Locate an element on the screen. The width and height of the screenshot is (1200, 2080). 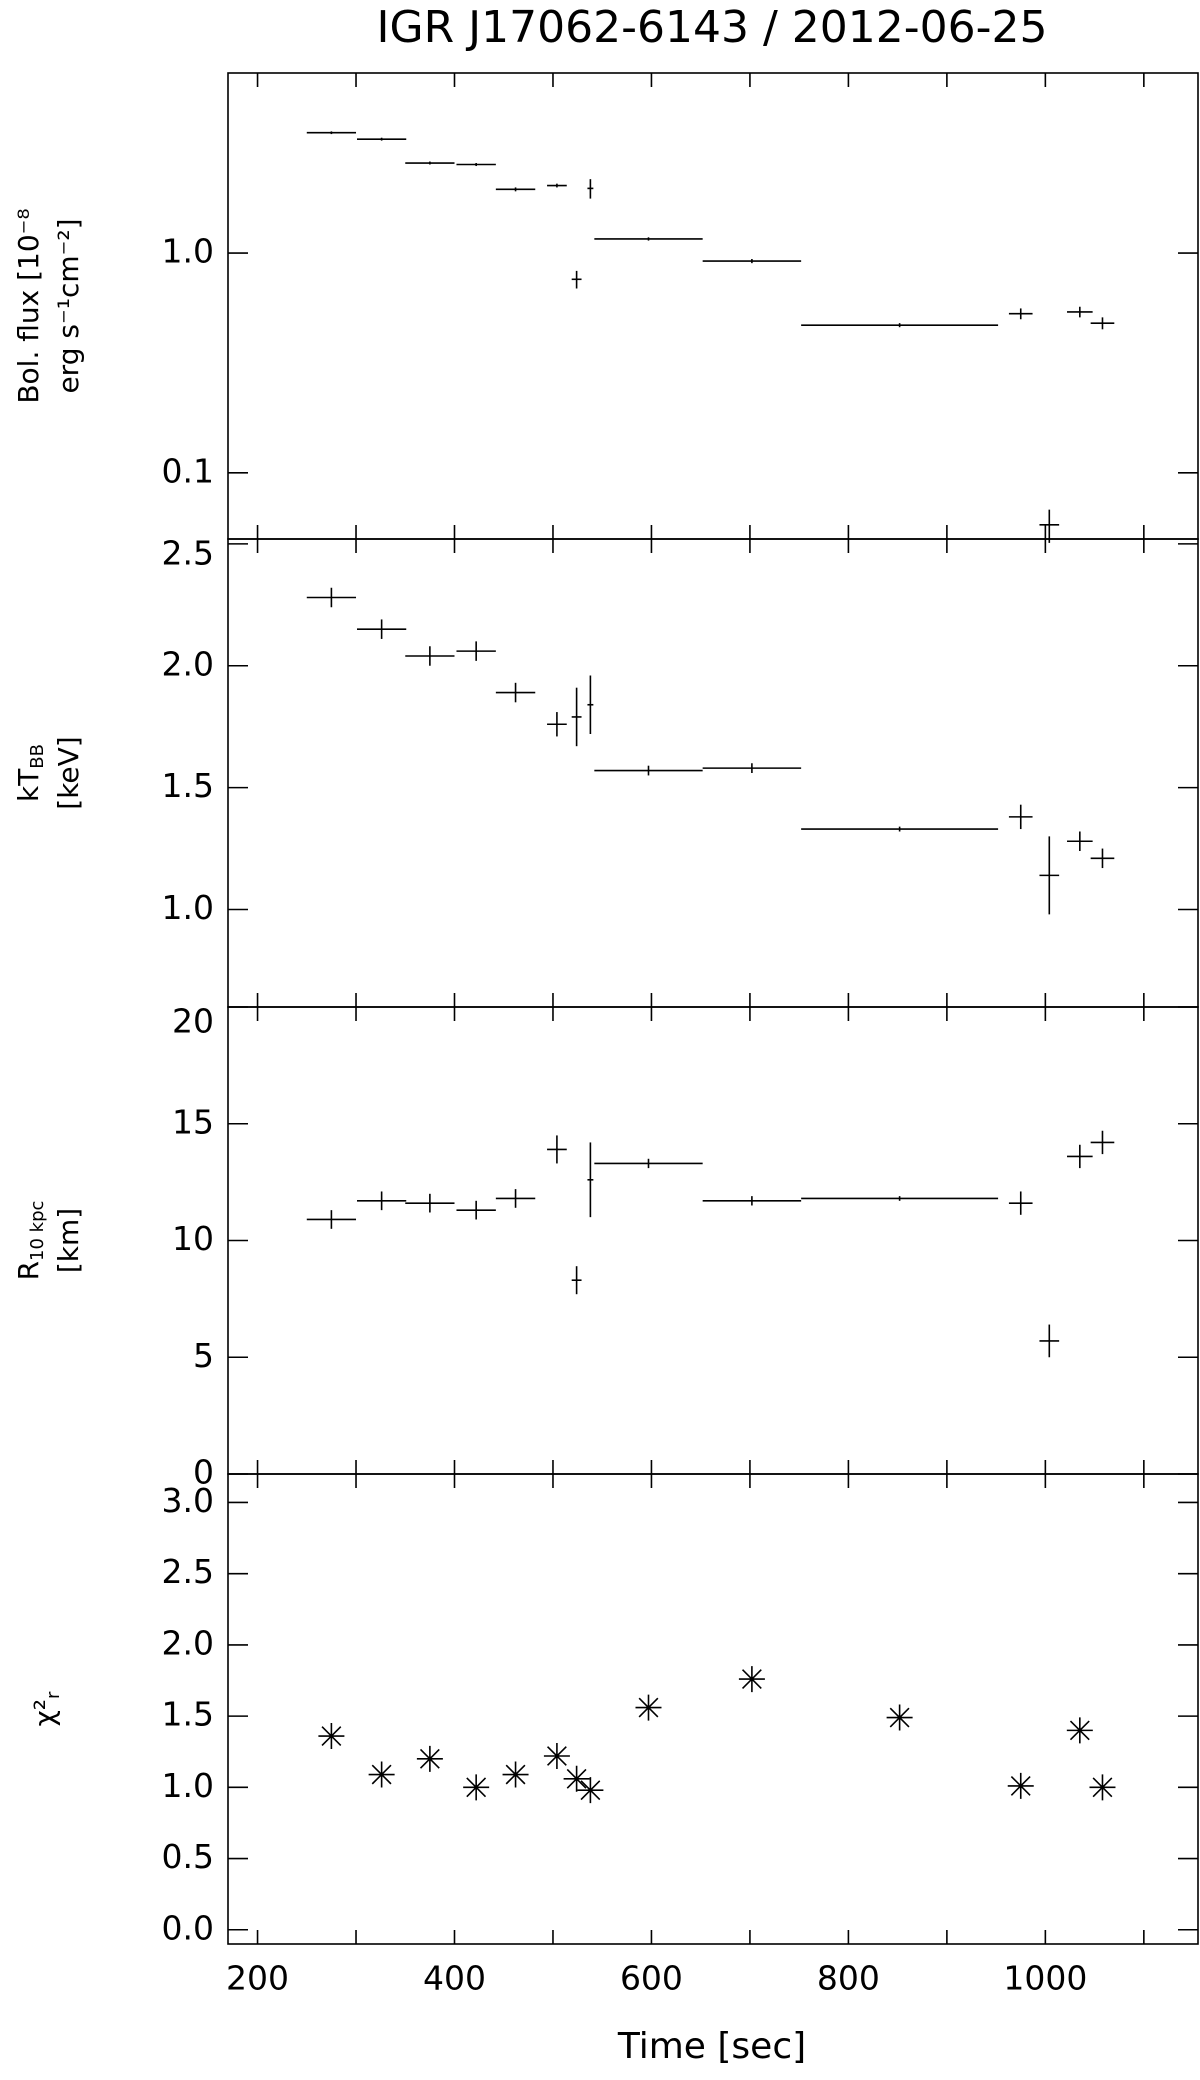
y-axis-label-main: [km] is located at coordinates (68, 1240).